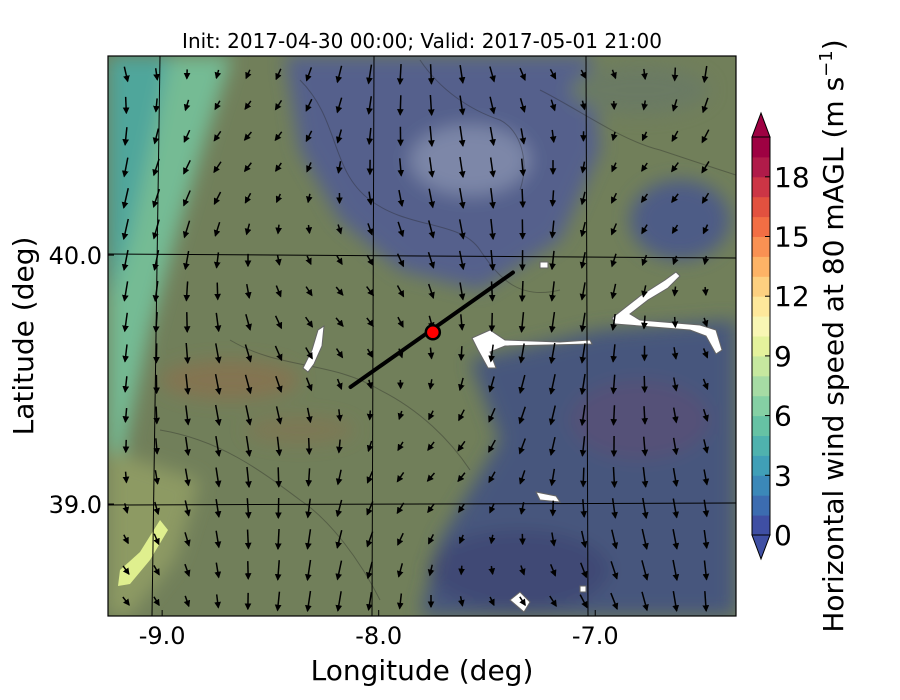 The height and width of the screenshot is (700, 900). Describe the element at coordinates (162, 636) in the screenshot. I see `x-tick-label: -9.0` at that location.